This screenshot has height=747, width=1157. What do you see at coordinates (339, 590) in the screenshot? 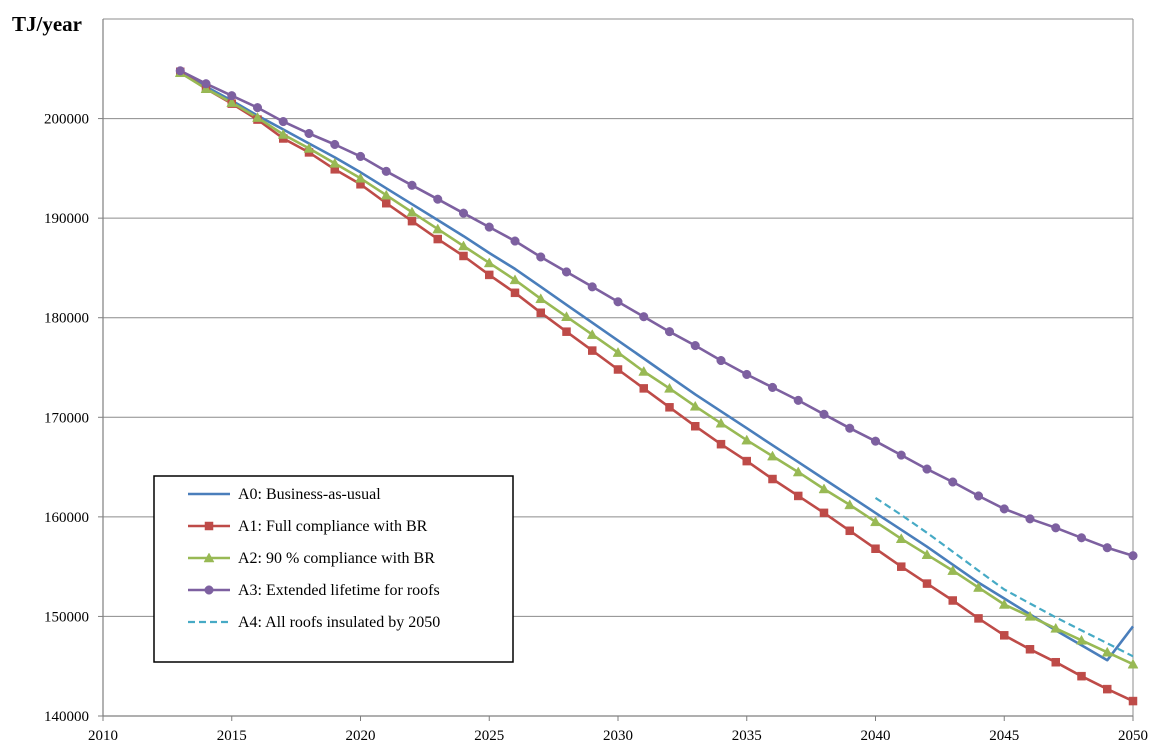
I see `legend-label-a3: A3: Extended lifetime for roofs` at bounding box center [339, 590].